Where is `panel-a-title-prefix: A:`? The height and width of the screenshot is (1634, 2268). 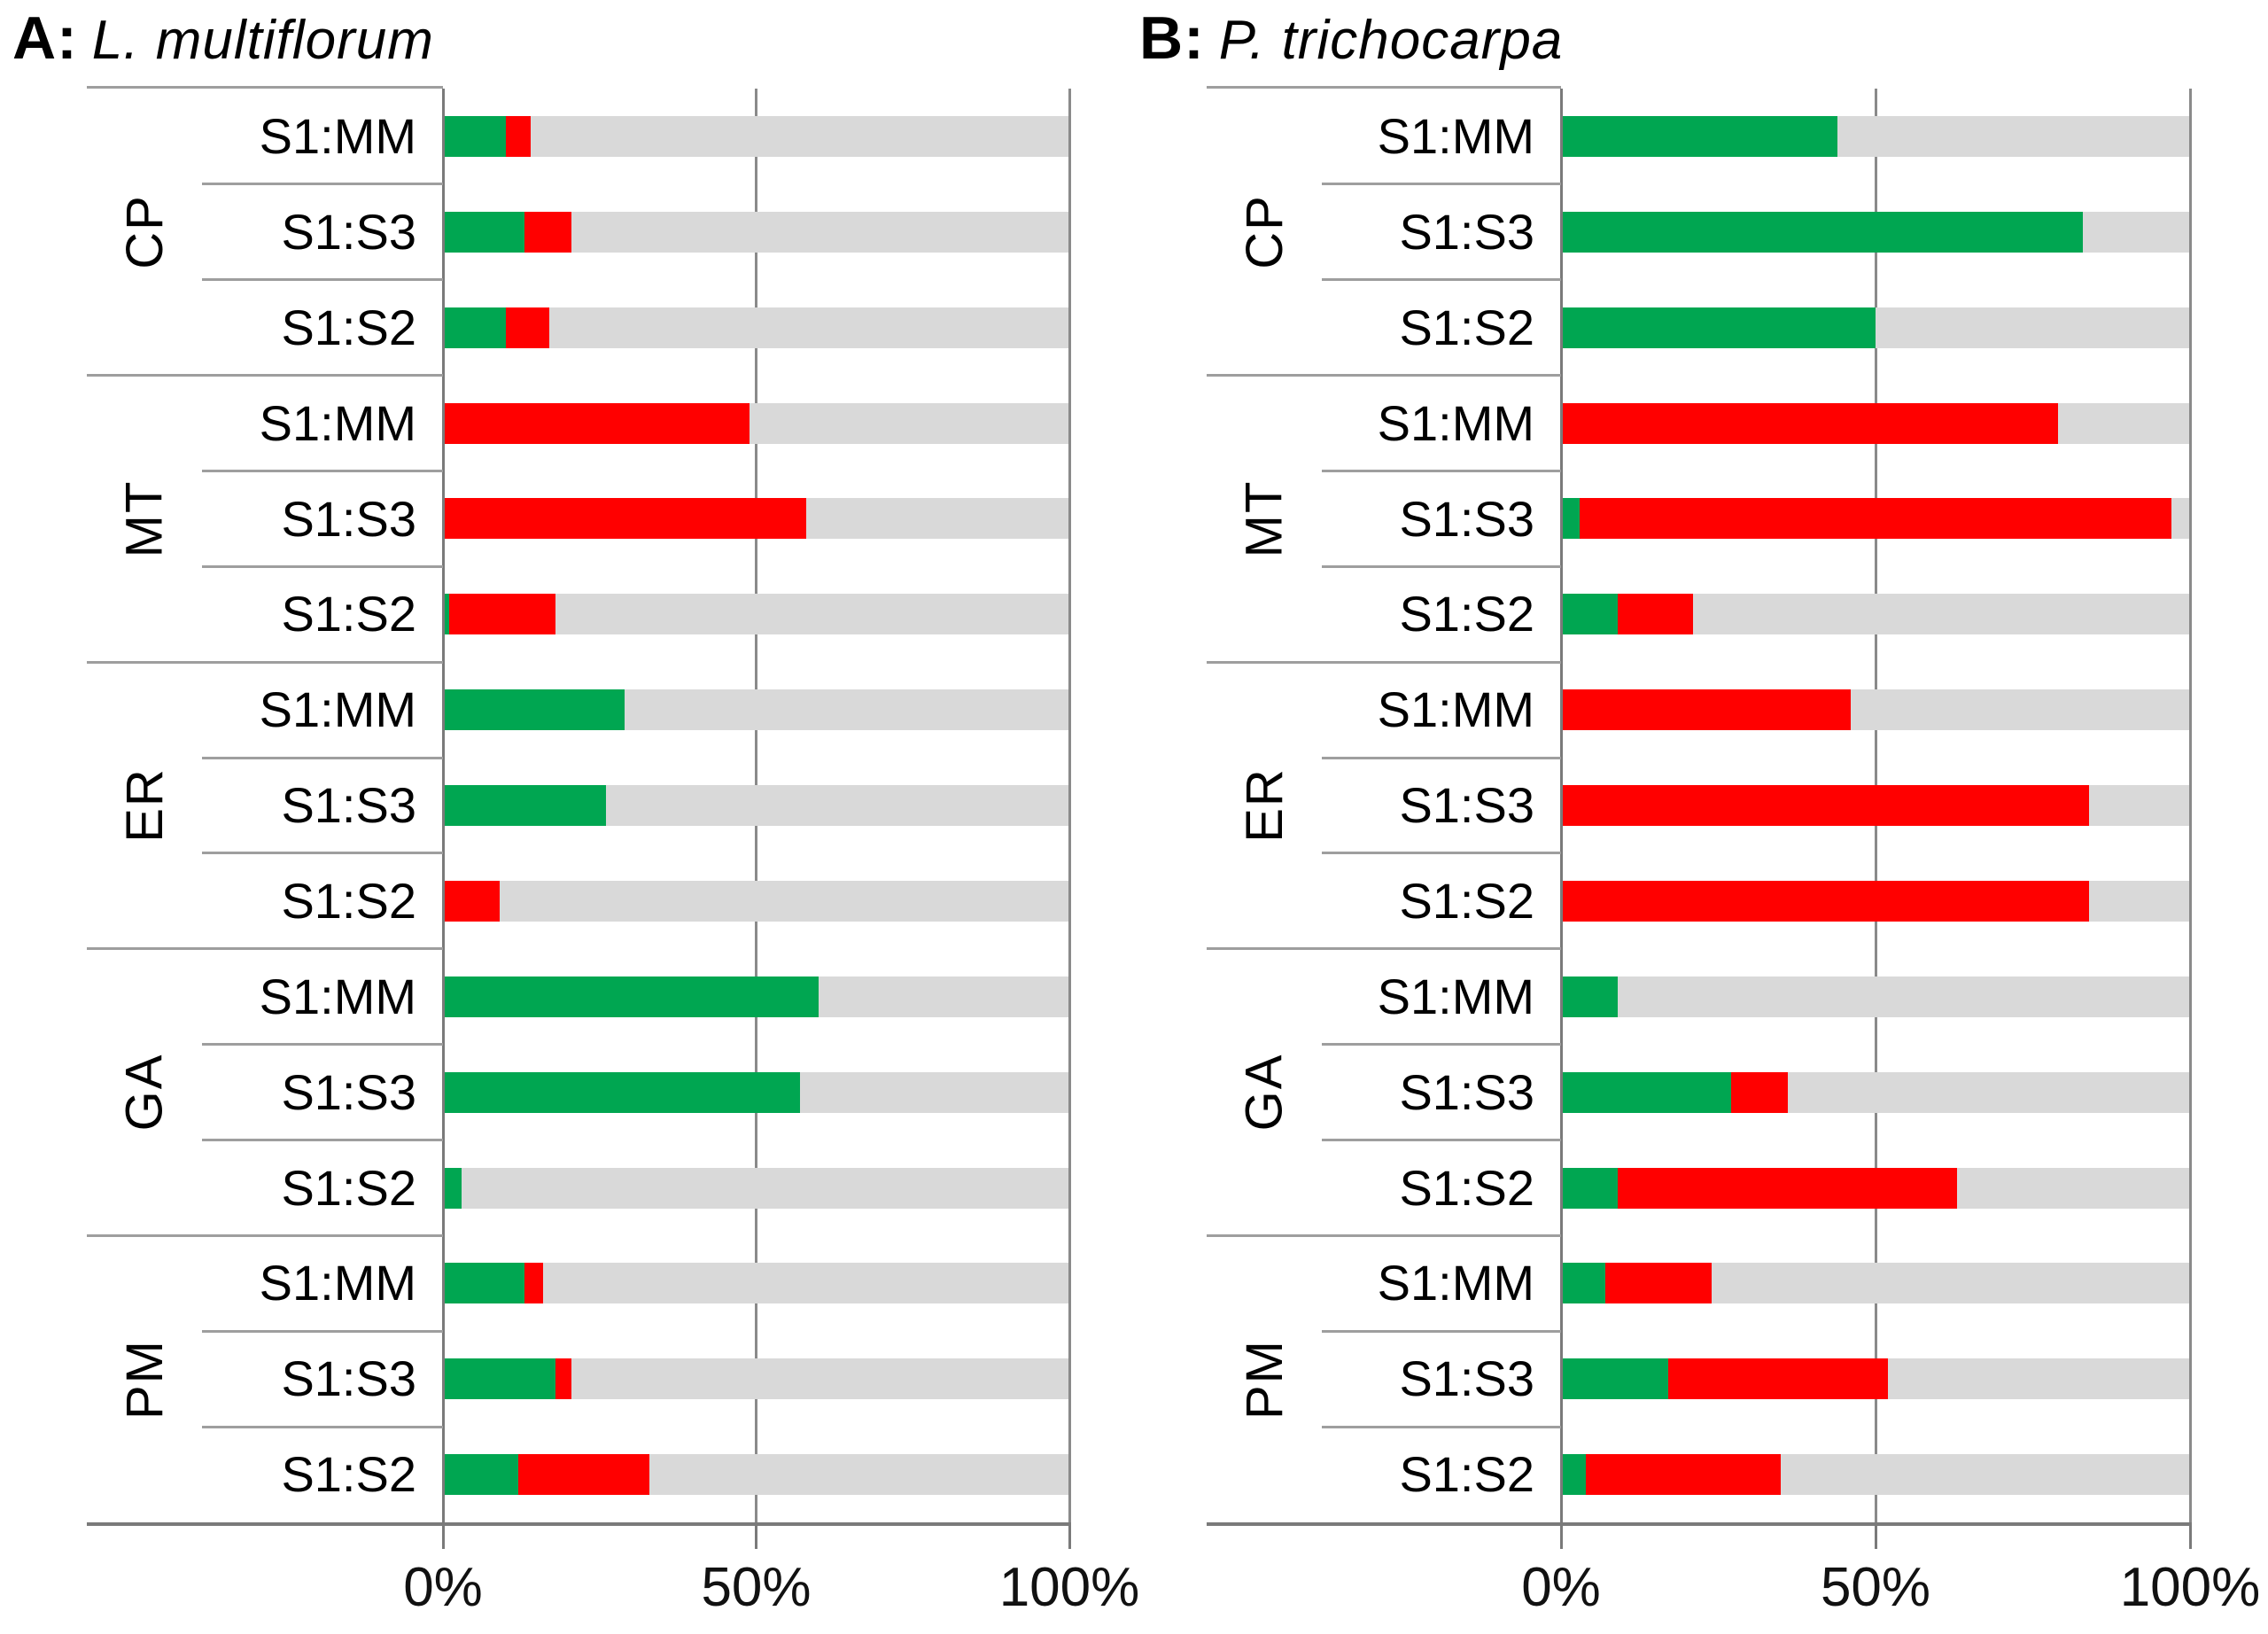 panel-a-title-prefix: A: is located at coordinates (45, 38).